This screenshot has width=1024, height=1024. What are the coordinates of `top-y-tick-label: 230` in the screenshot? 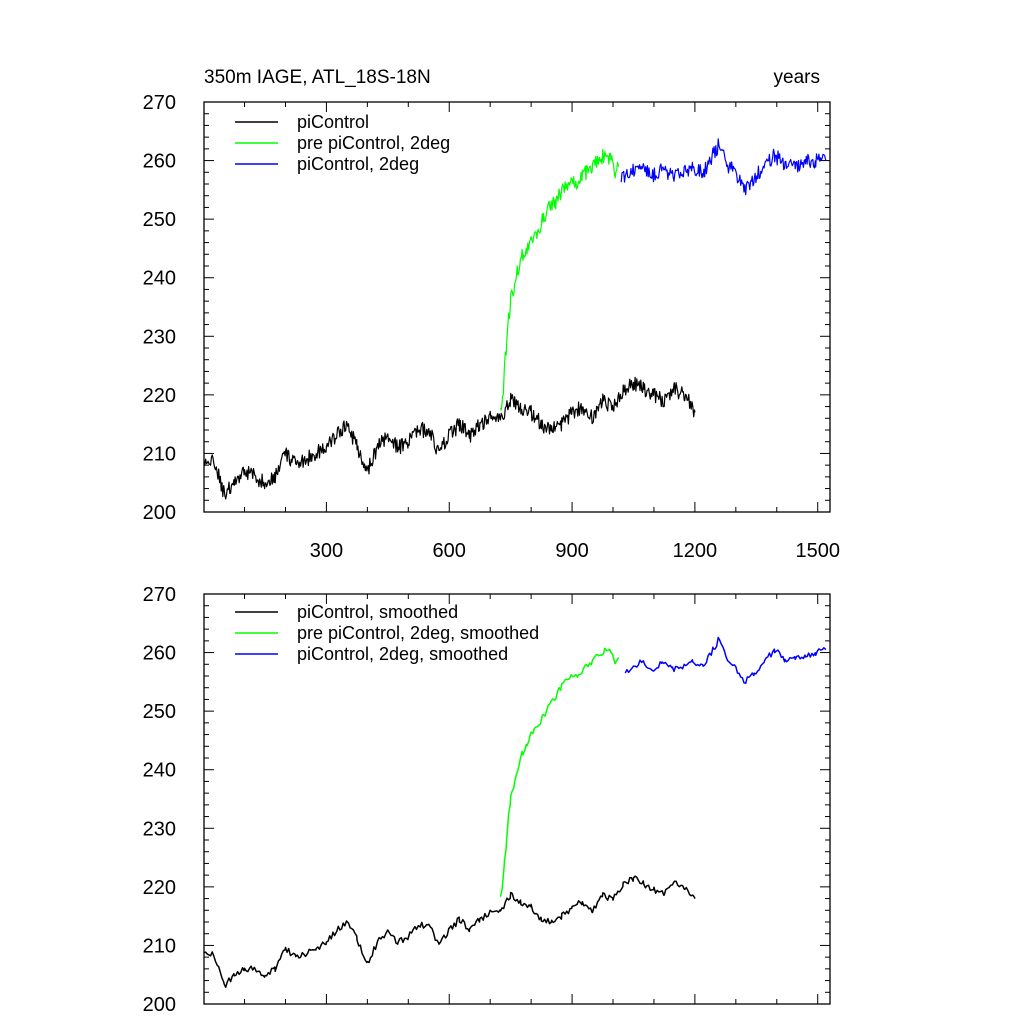 It's located at (159, 337).